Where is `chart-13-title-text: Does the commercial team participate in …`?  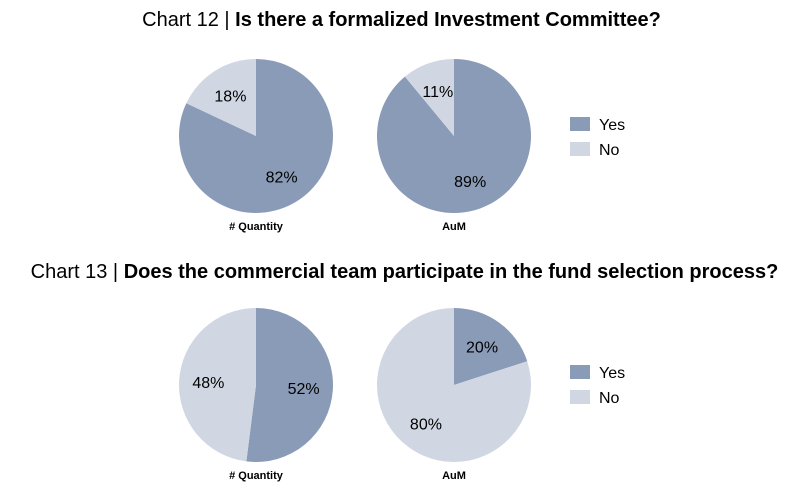 chart-13-title-text: Does the commercial team participate in … is located at coordinates (451, 272).